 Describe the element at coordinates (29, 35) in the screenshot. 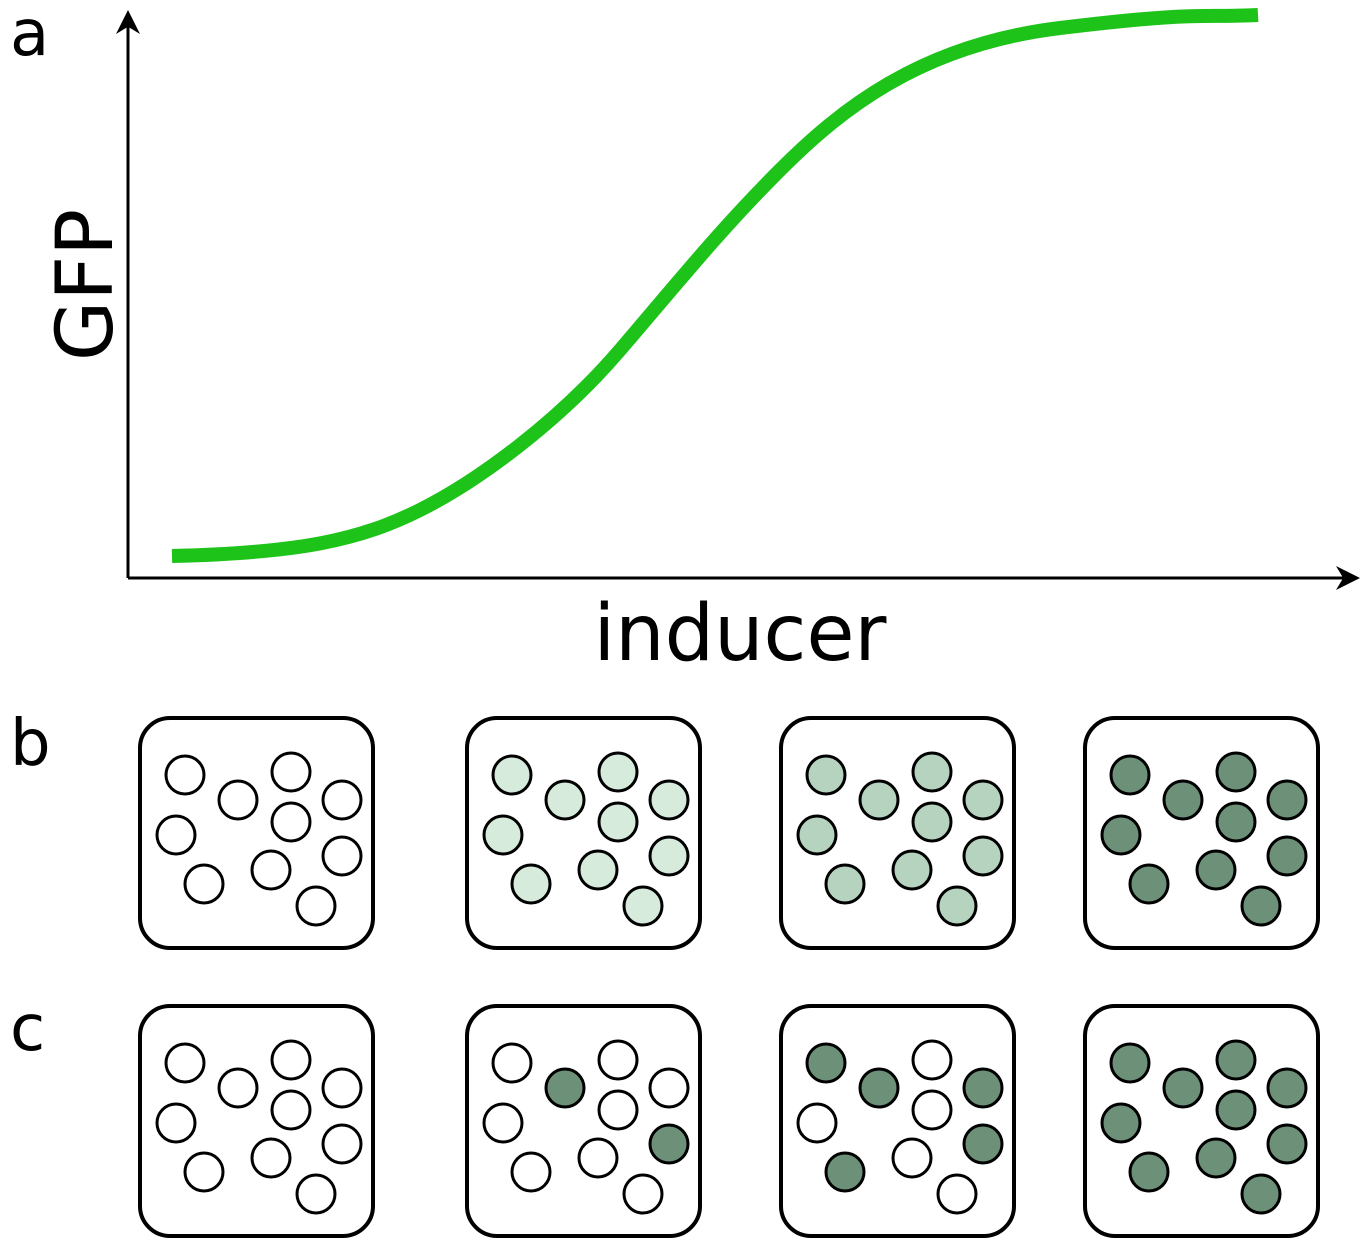

I see `panel-label: a` at that location.